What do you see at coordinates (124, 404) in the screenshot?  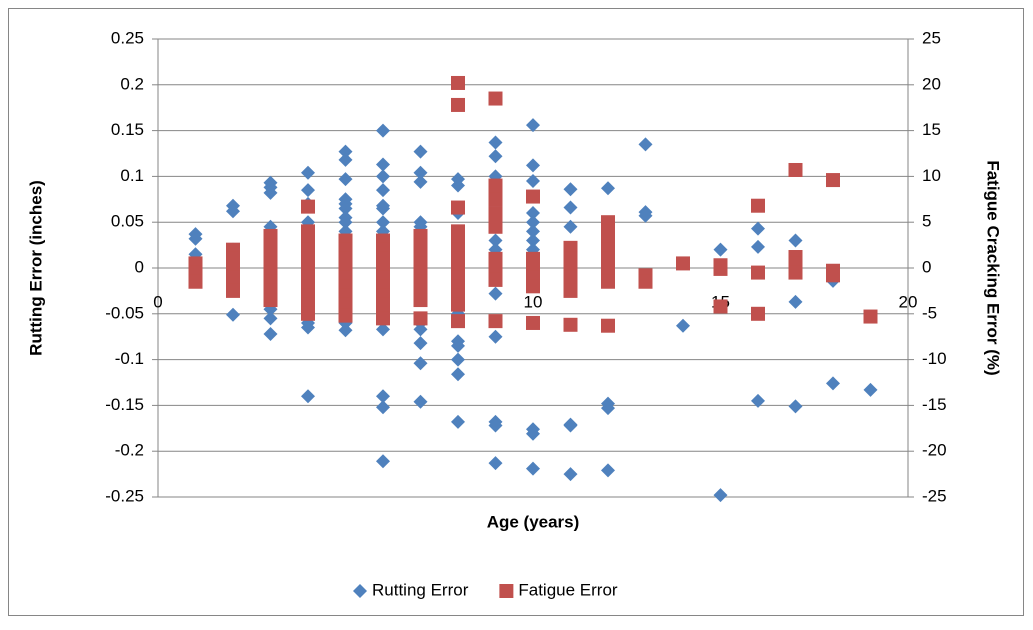 I see `y-tick-label: -0.15` at bounding box center [124, 404].